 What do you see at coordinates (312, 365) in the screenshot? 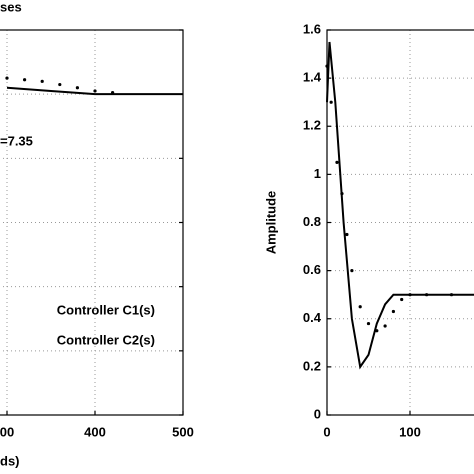
I see `y-tick-label: 0.2` at bounding box center [312, 365].